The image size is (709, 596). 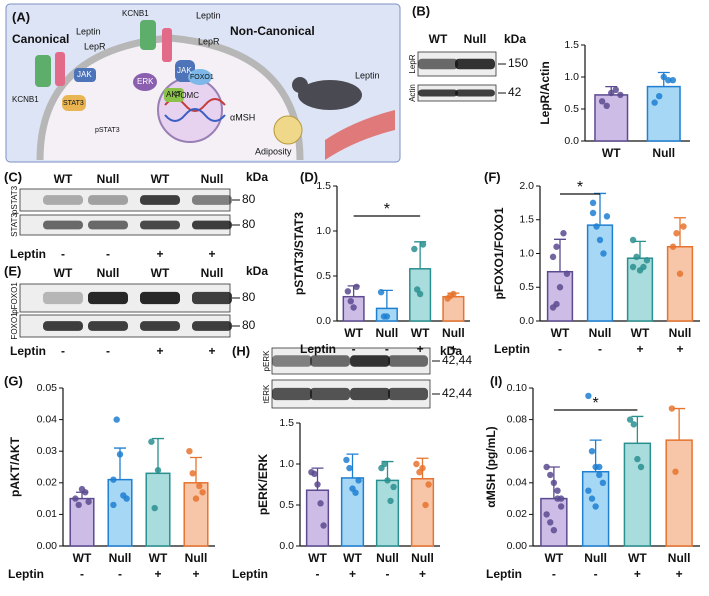 I want to click on panel-label: (D), so click(x=309, y=176).